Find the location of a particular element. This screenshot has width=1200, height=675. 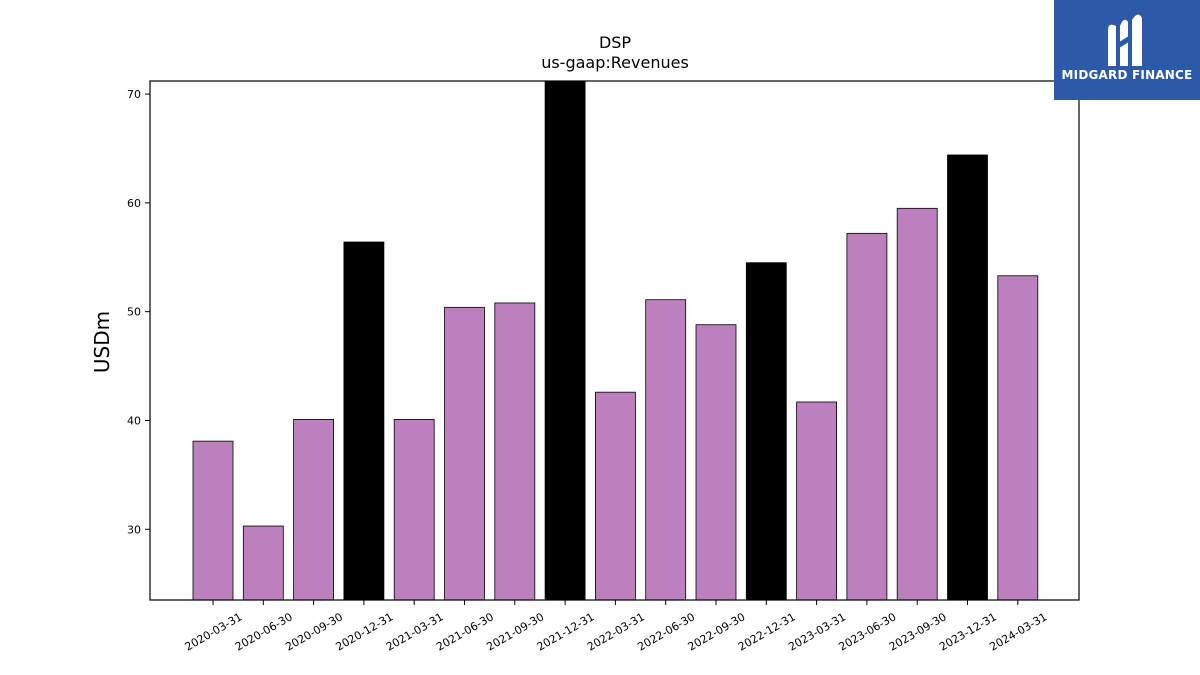

logo-text: MIDGARD FINANCE is located at coordinates (1127, 75).